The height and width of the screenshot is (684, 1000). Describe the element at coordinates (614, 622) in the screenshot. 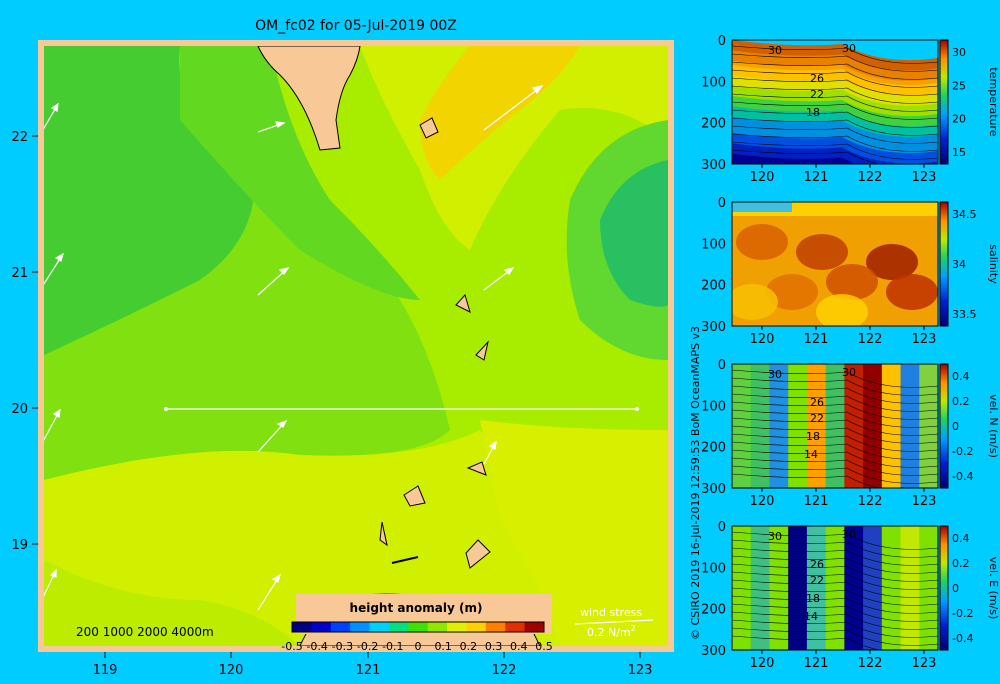

I see `wind-stress-scale-arrow` at that location.